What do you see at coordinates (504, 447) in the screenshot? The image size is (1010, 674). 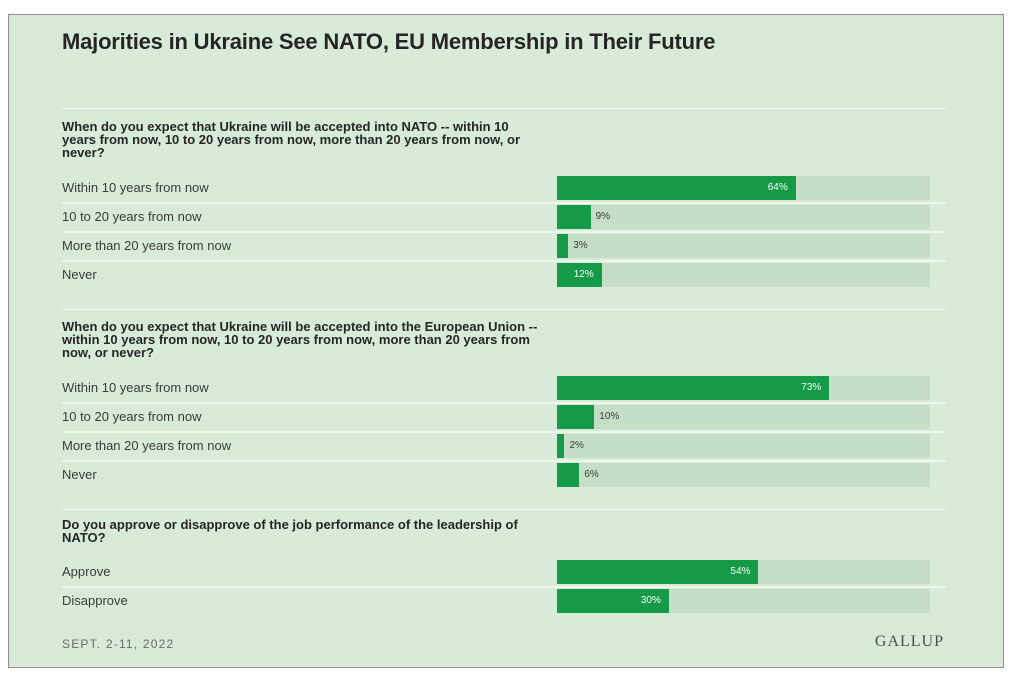 I see `bar-row: More than 20 years from now 2%` at bounding box center [504, 447].